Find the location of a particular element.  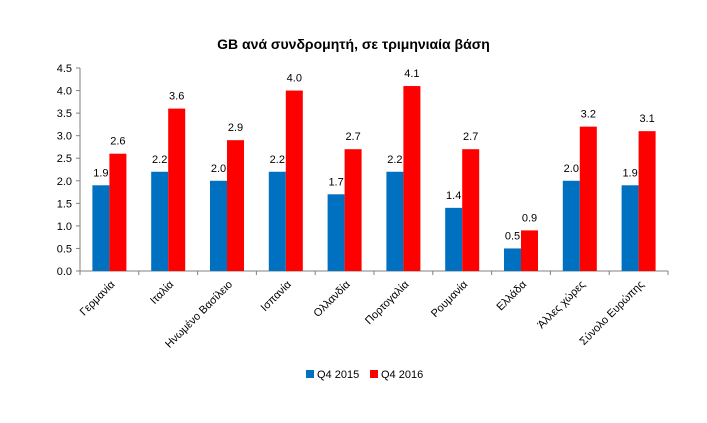

category-label: Ολλανδία is located at coordinates (333, 299).